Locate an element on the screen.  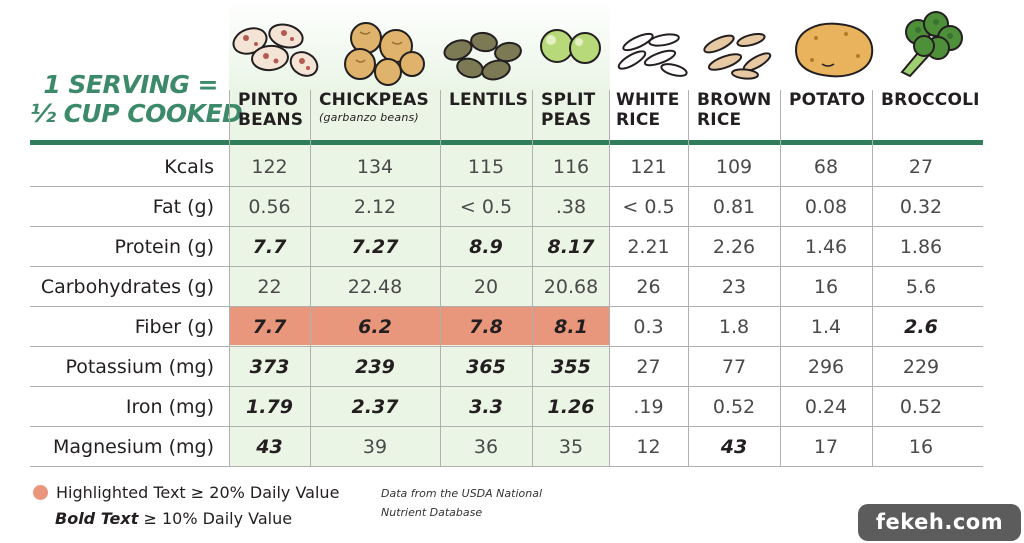
table-cell: 1.79 is located at coordinates (269, 407).